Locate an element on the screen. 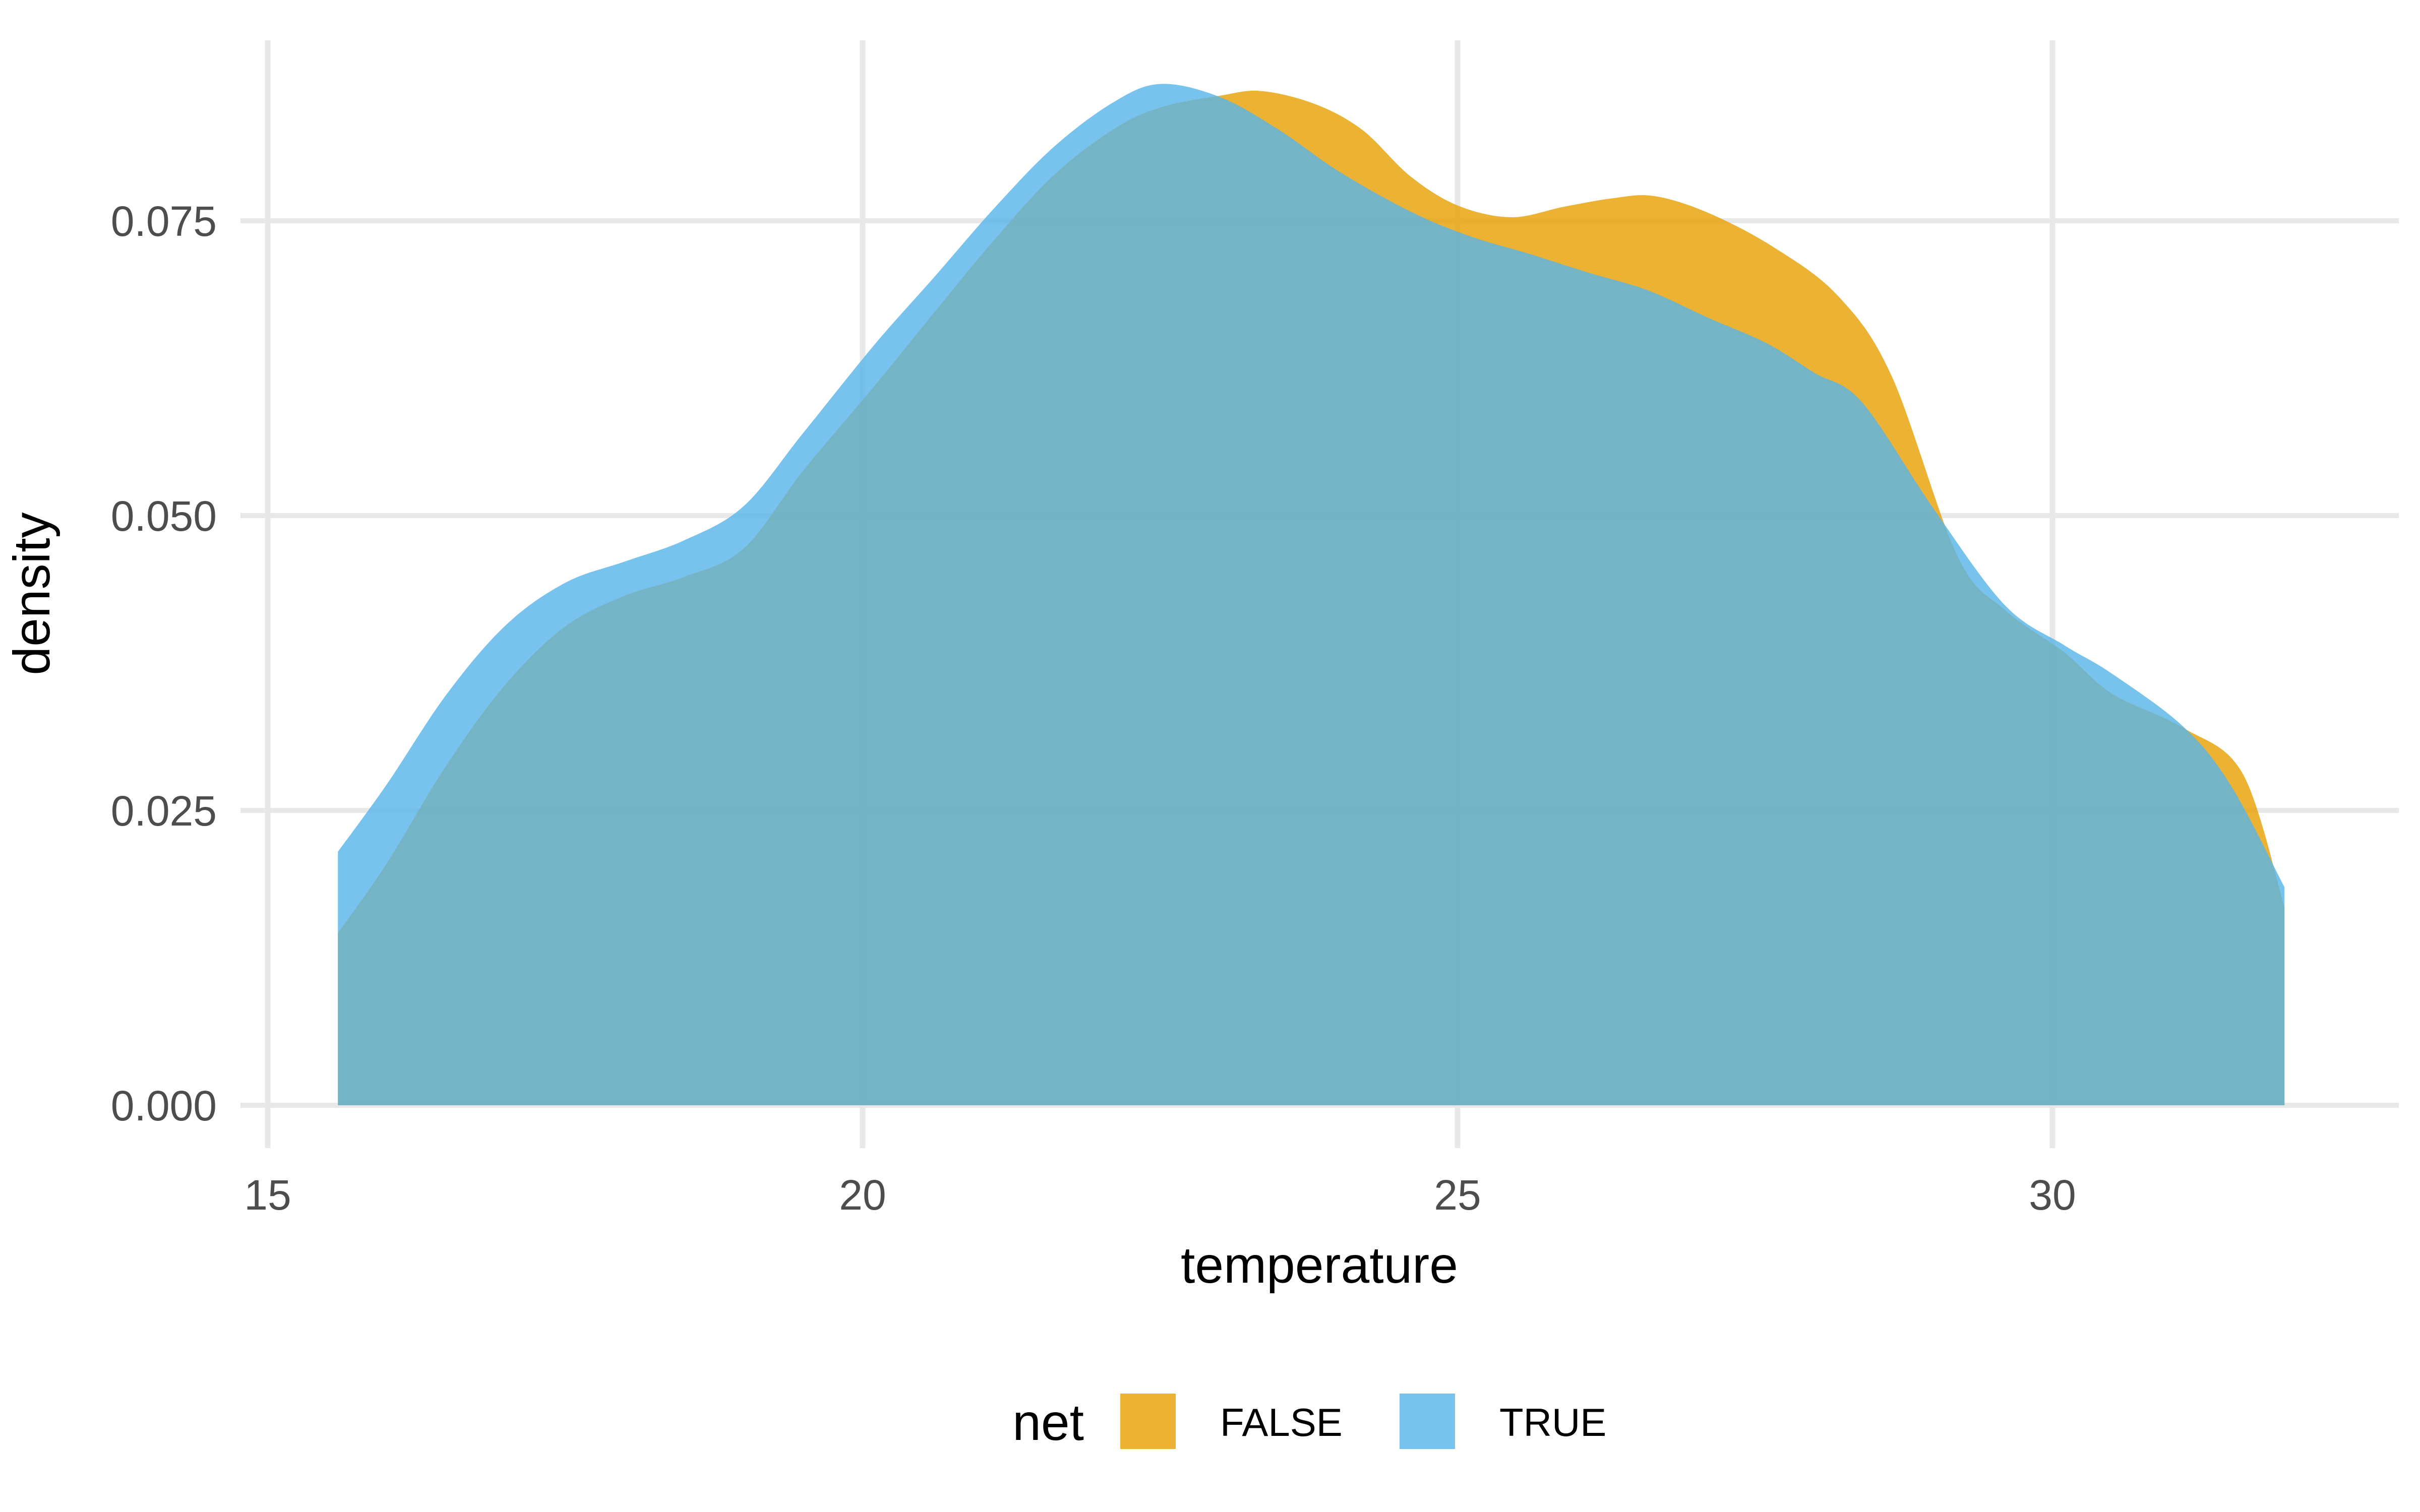 The image size is (2420, 1512). x-tick-label: 30 is located at coordinates (2052, 1195).